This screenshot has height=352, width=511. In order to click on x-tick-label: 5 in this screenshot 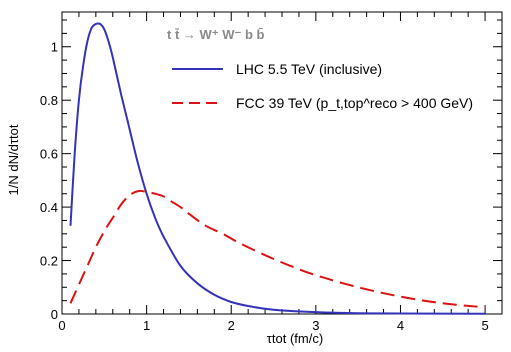, I will do `click(484, 325)`.